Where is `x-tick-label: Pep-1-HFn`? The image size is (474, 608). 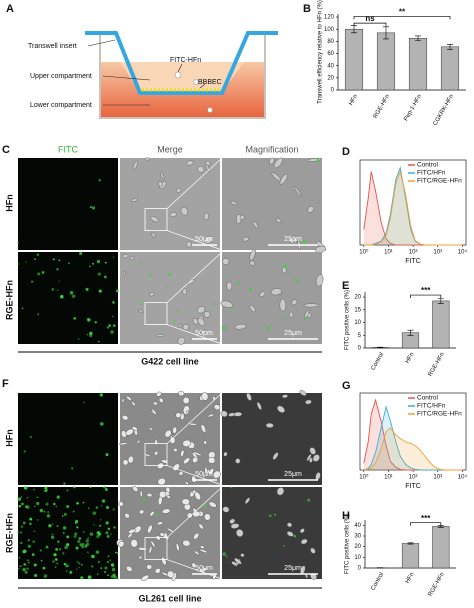 x-tick-label: Pep-1-HFn is located at coordinates (413, 108).